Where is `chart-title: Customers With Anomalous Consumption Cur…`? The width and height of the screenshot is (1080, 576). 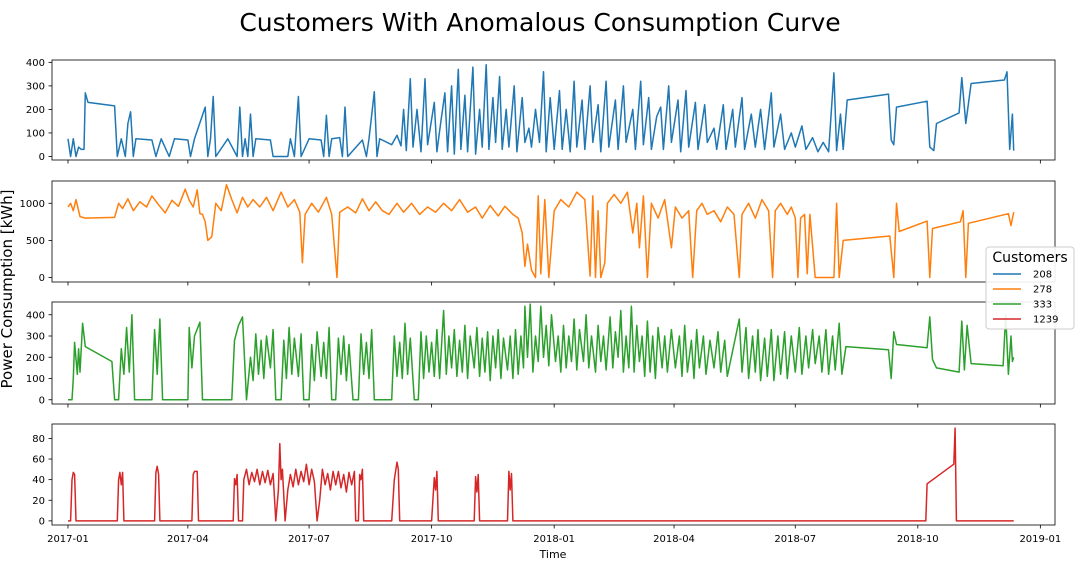 chart-title: Customers With Anomalous Consumption Cur… is located at coordinates (539, 22).